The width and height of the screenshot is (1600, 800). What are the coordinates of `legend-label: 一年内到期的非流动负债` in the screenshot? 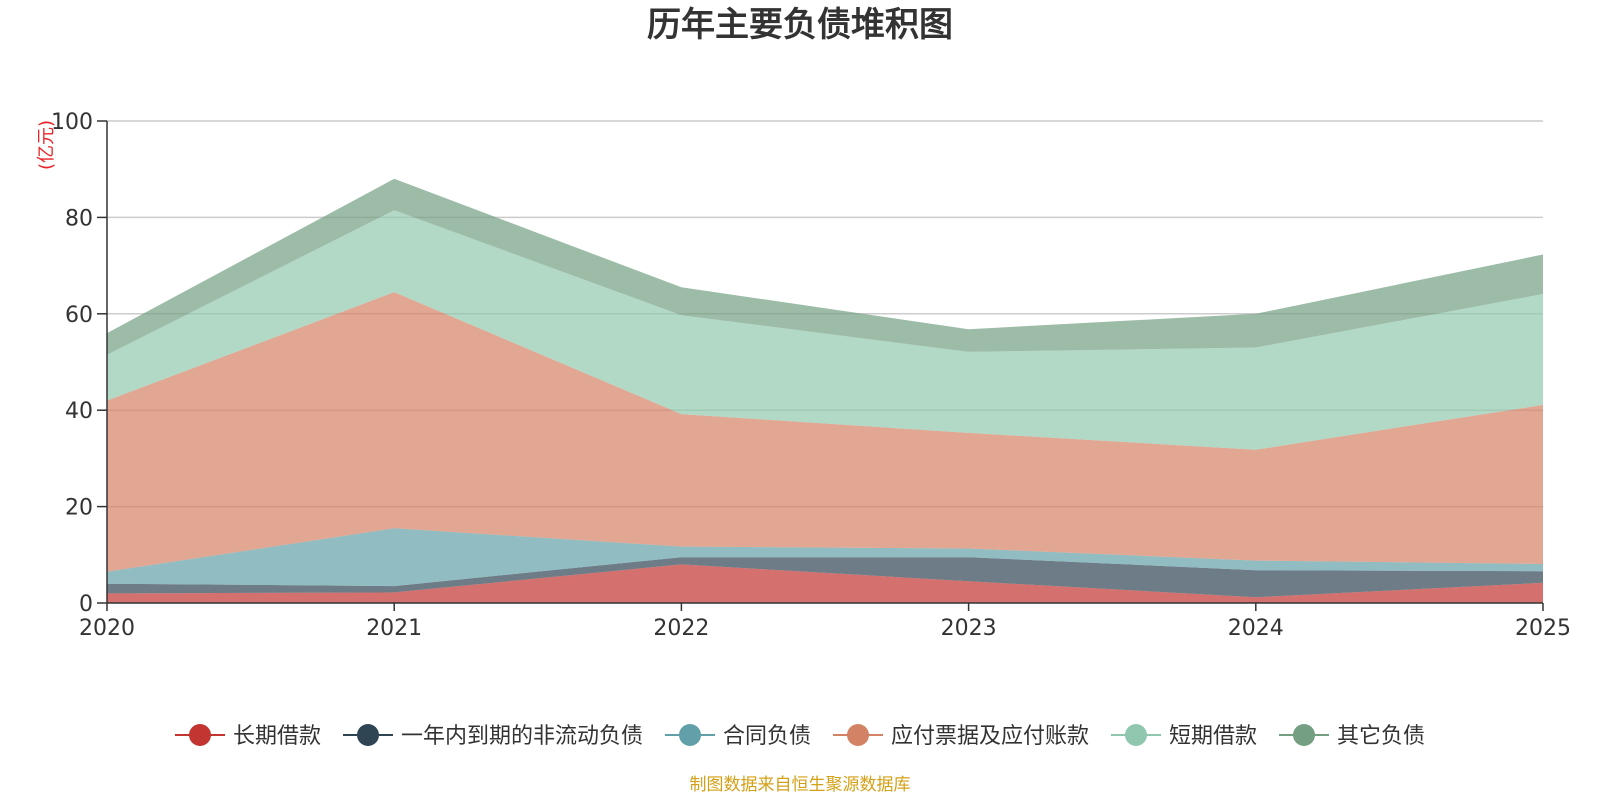 It's located at (522, 736).